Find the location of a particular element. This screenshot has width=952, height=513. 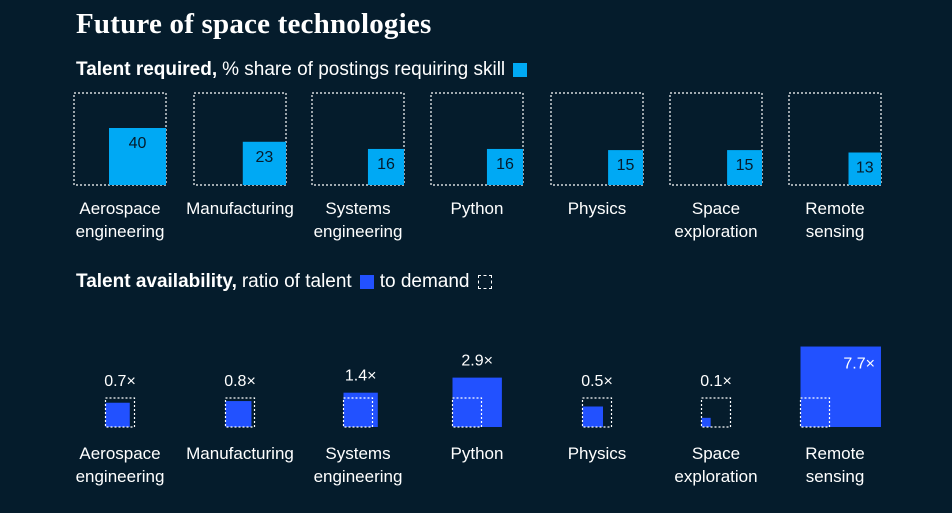

required-bar-physics is located at coordinates (625, 167).